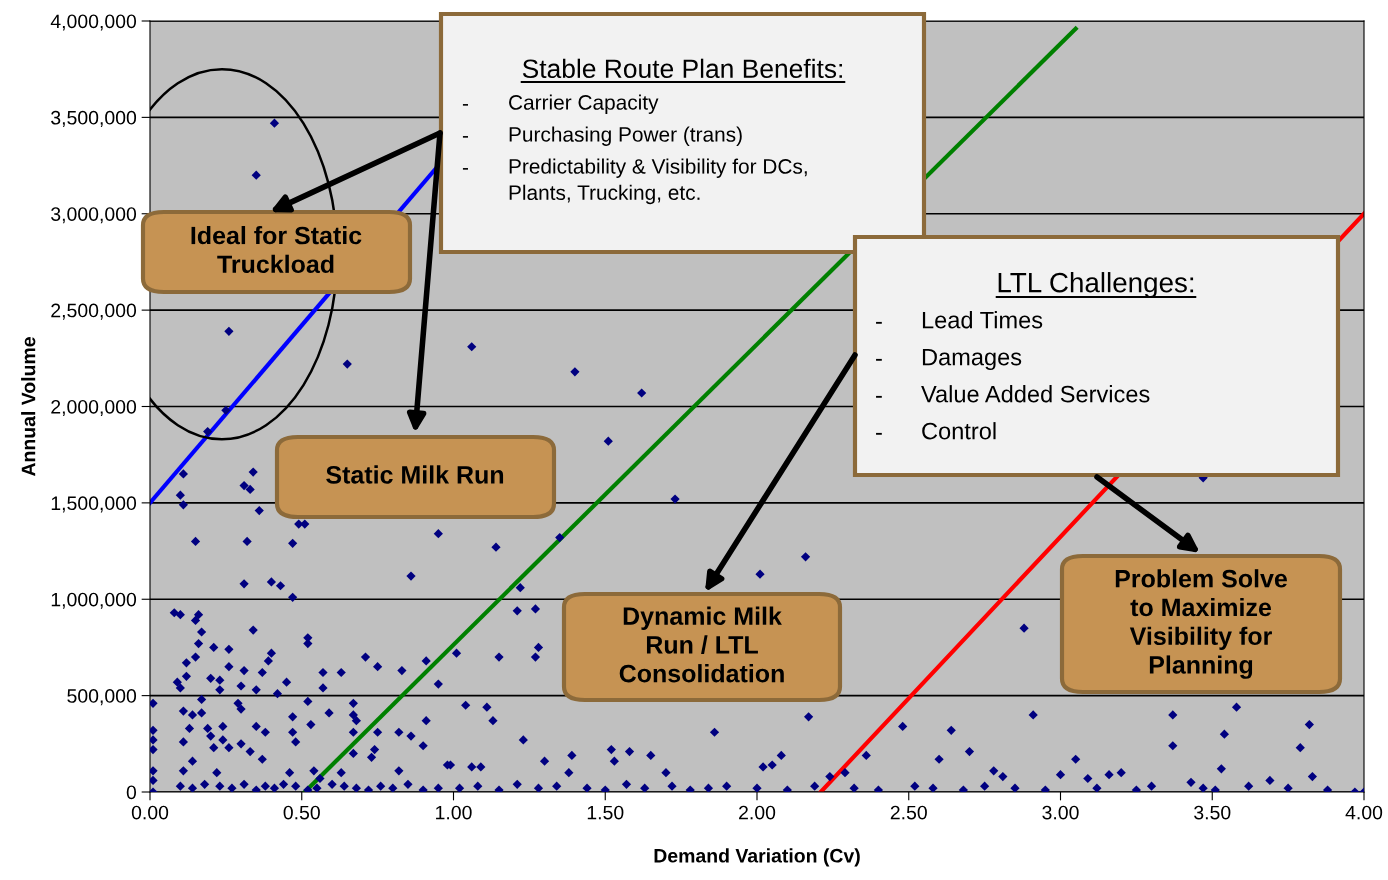  What do you see at coordinates (1212, 812) in the screenshot?
I see `x-tick-label: 3.50` at bounding box center [1212, 812].